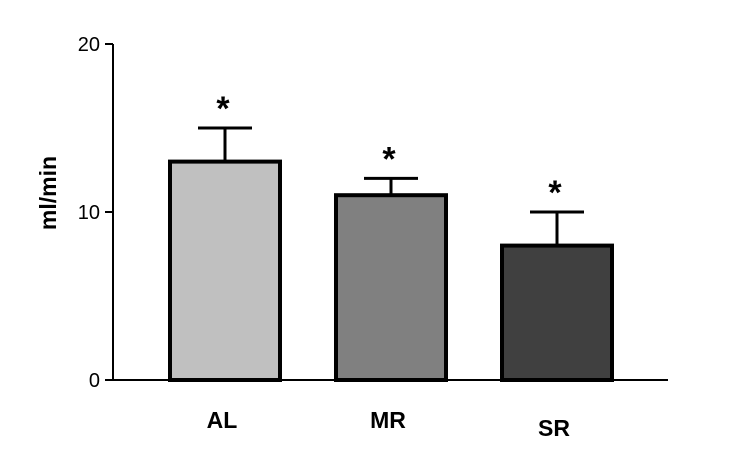  I want to click on y-tick-label: 10, so click(89, 213).